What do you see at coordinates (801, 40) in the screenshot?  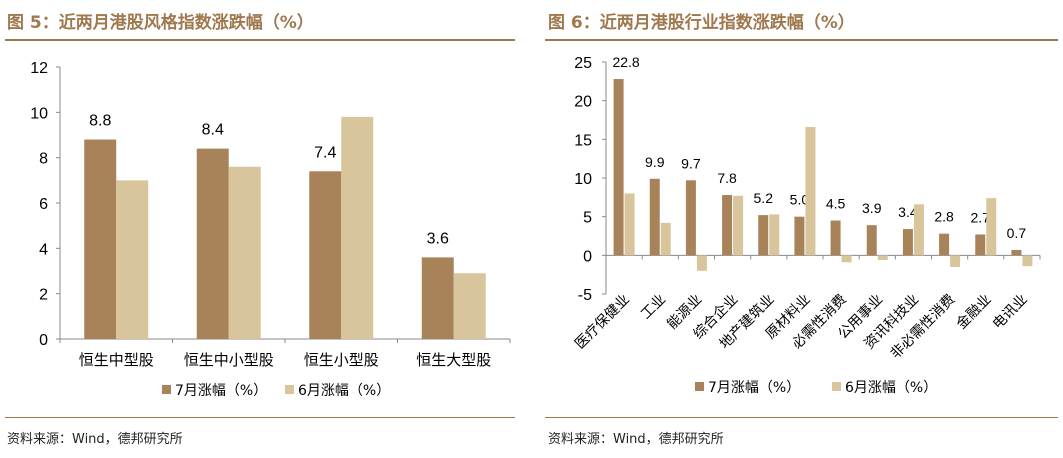 I see `right-title-rule` at bounding box center [801, 40].